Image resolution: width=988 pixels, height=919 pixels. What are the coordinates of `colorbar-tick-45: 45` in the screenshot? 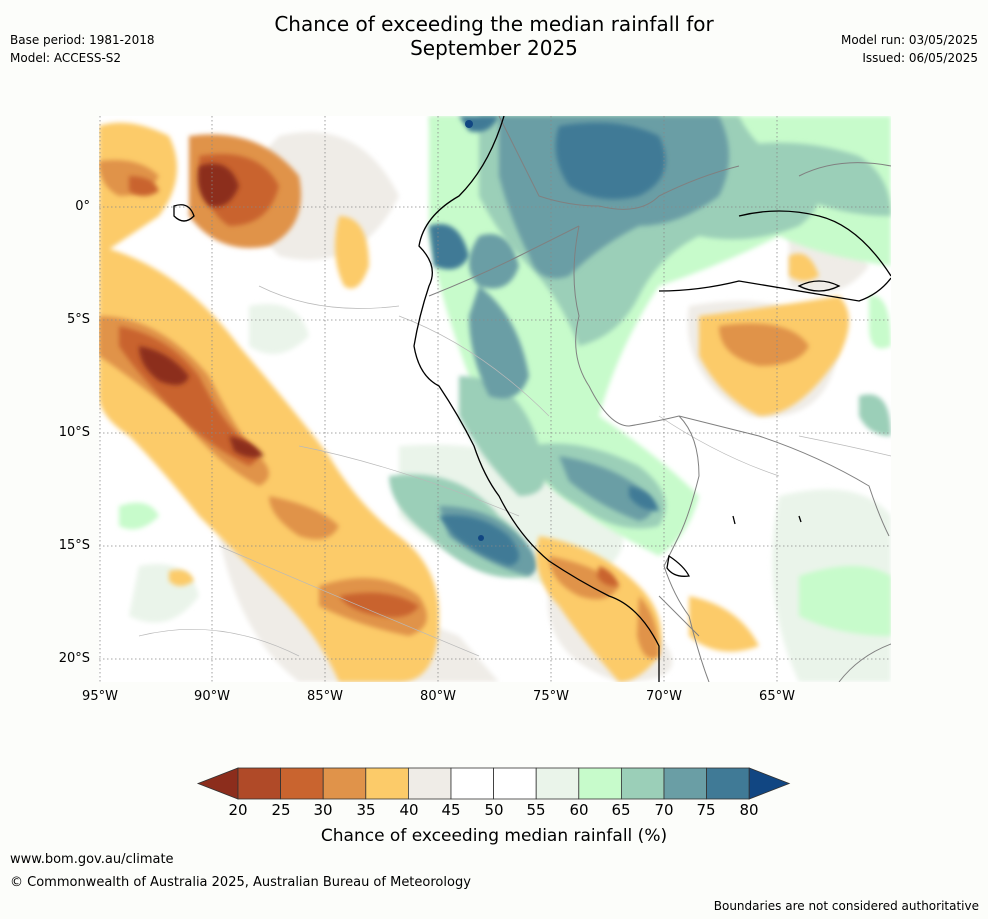 It's located at (451, 810).